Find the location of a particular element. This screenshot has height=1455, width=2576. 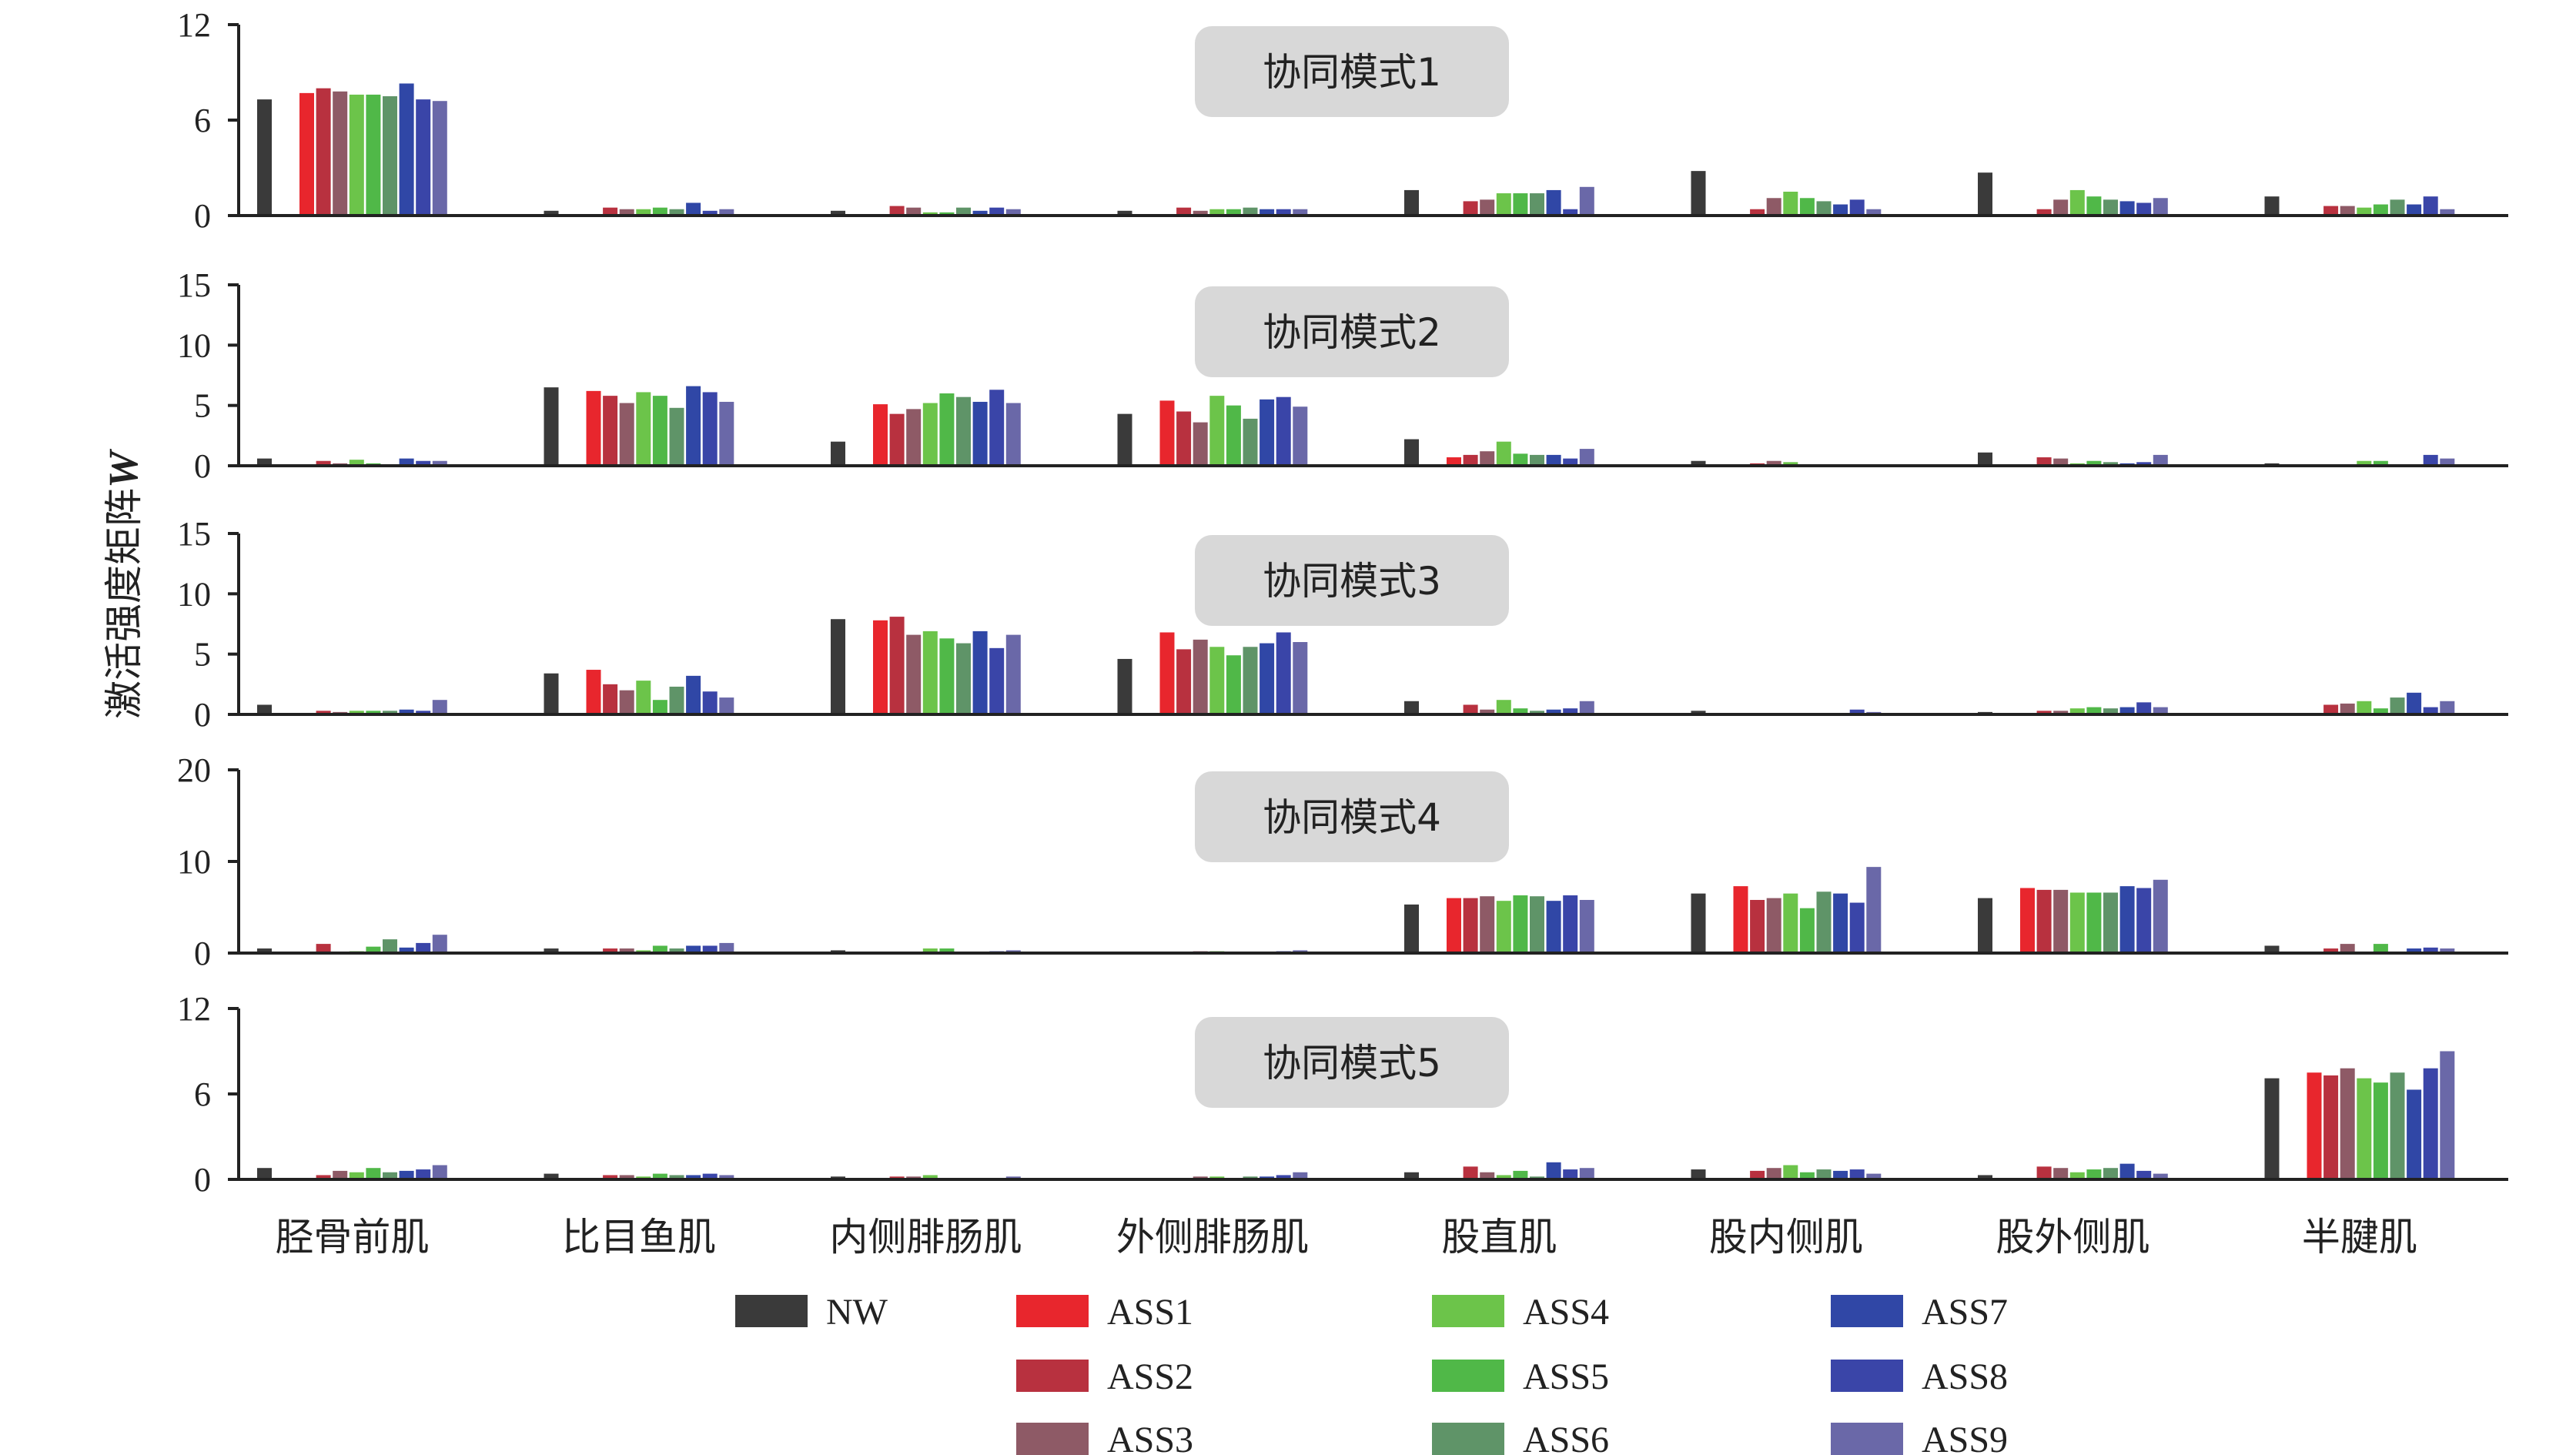

panel-title: 协同模式5 is located at coordinates (1352, 1063).